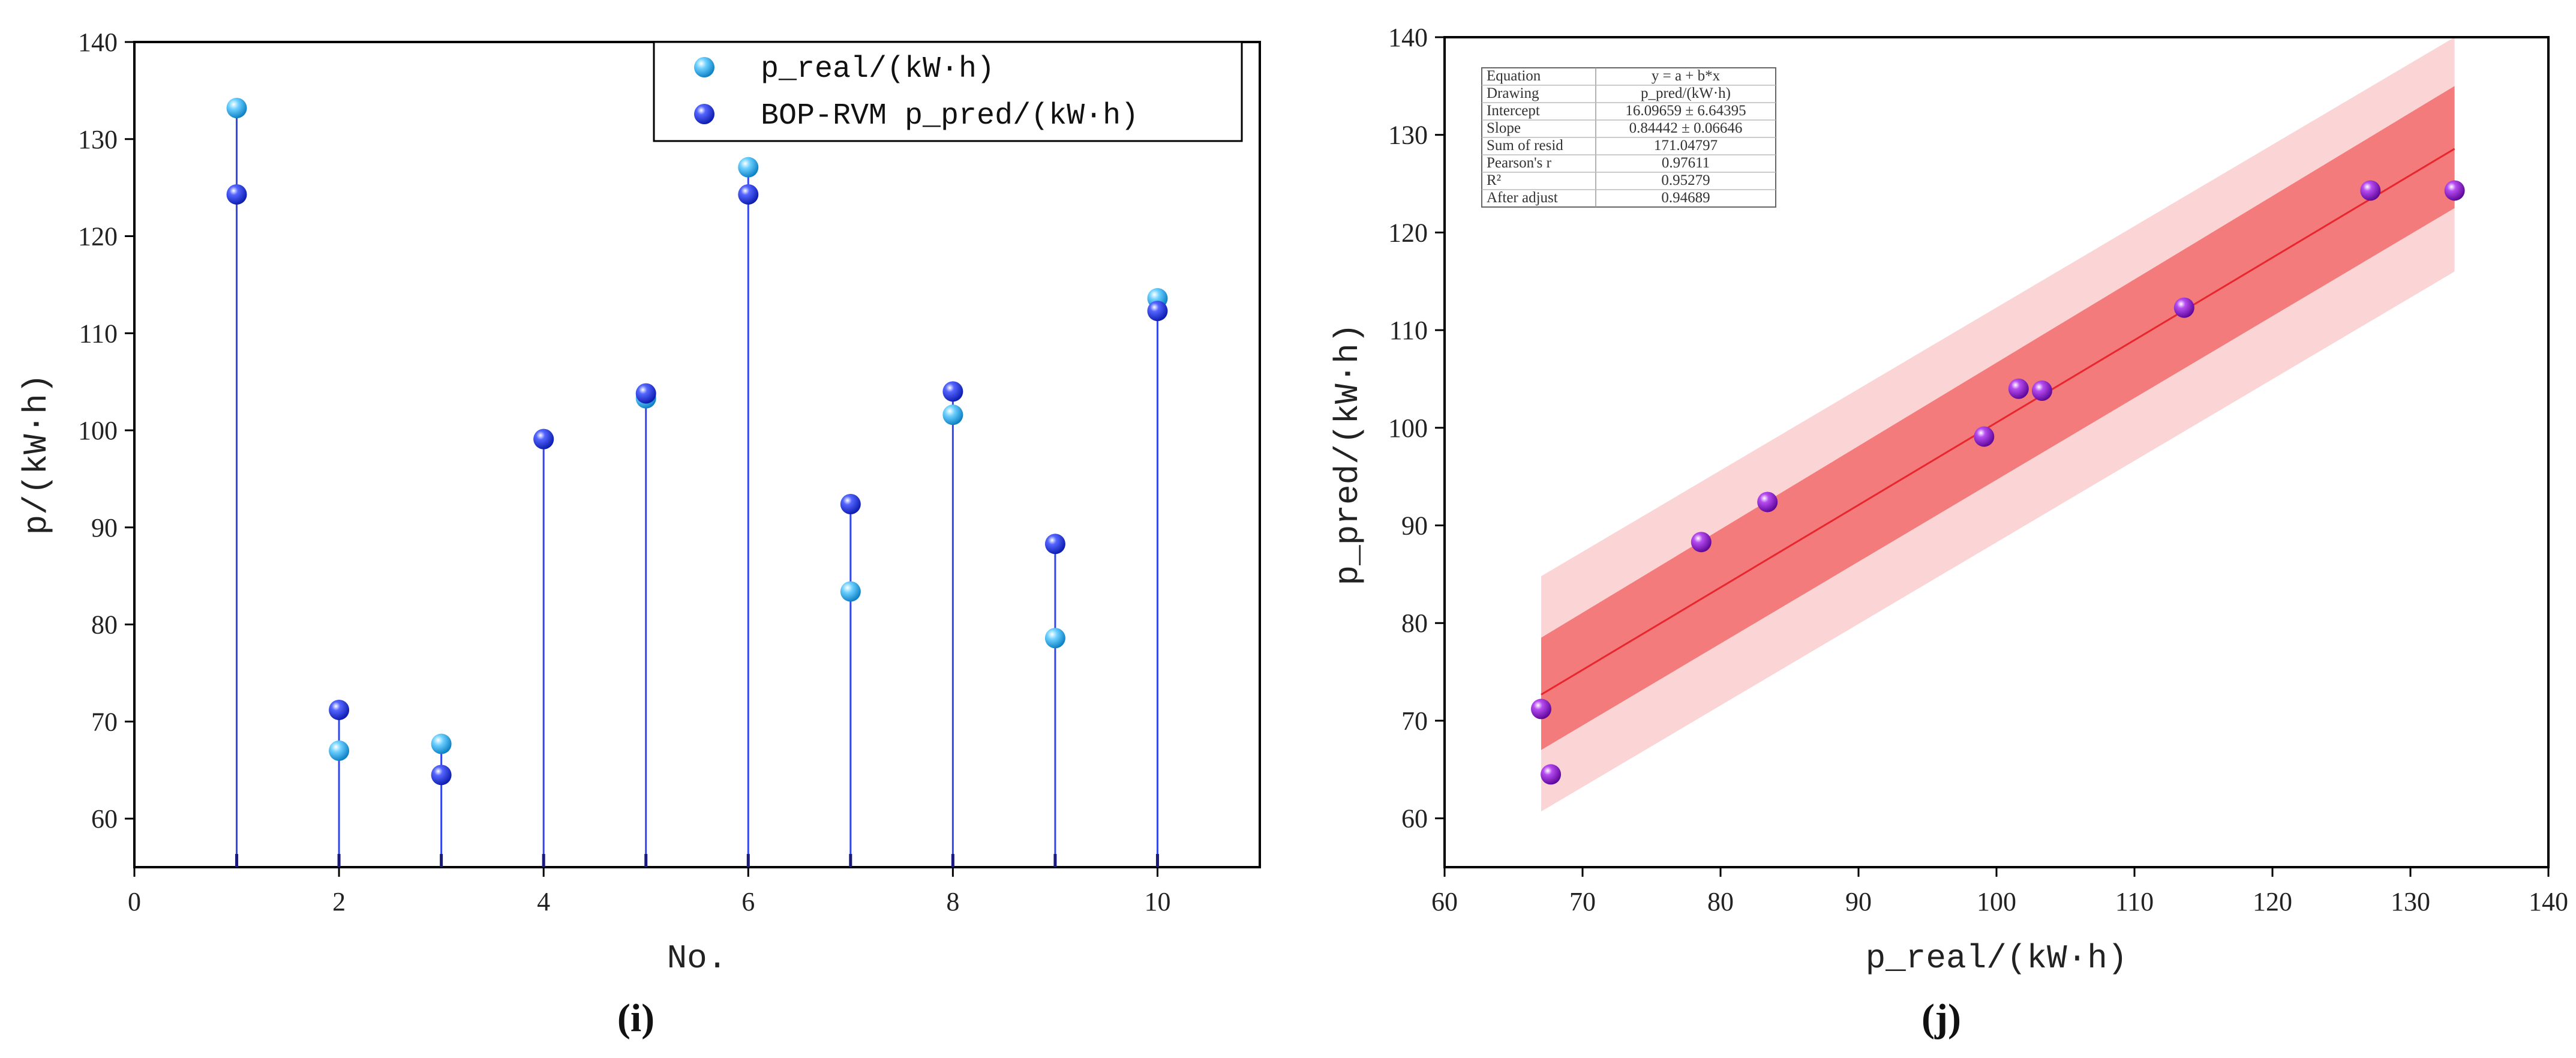  What do you see at coordinates (1520, 163) in the screenshot?
I see `stats-table-label: Pearson's r` at bounding box center [1520, 163].